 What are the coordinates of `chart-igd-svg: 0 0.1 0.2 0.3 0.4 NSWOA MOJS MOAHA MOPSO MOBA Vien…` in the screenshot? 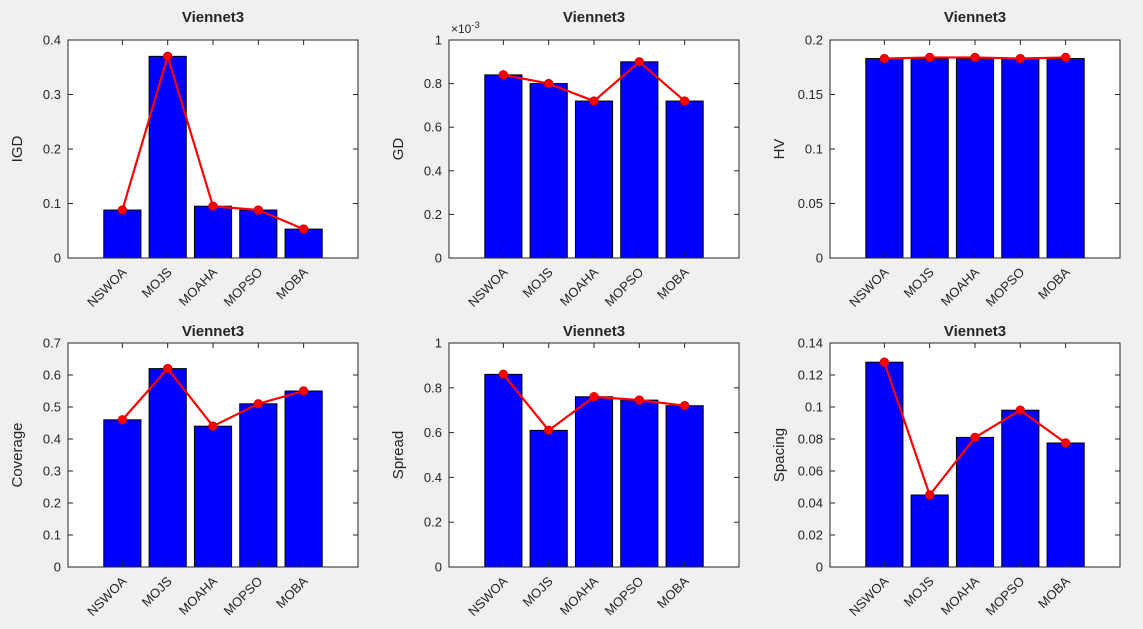 It's located at (184, 159).